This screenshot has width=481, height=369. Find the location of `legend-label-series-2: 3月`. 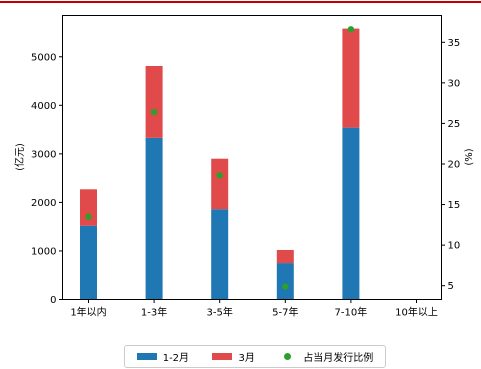

legend-label-series-2: 3月 is located at coordinates (246, 358).